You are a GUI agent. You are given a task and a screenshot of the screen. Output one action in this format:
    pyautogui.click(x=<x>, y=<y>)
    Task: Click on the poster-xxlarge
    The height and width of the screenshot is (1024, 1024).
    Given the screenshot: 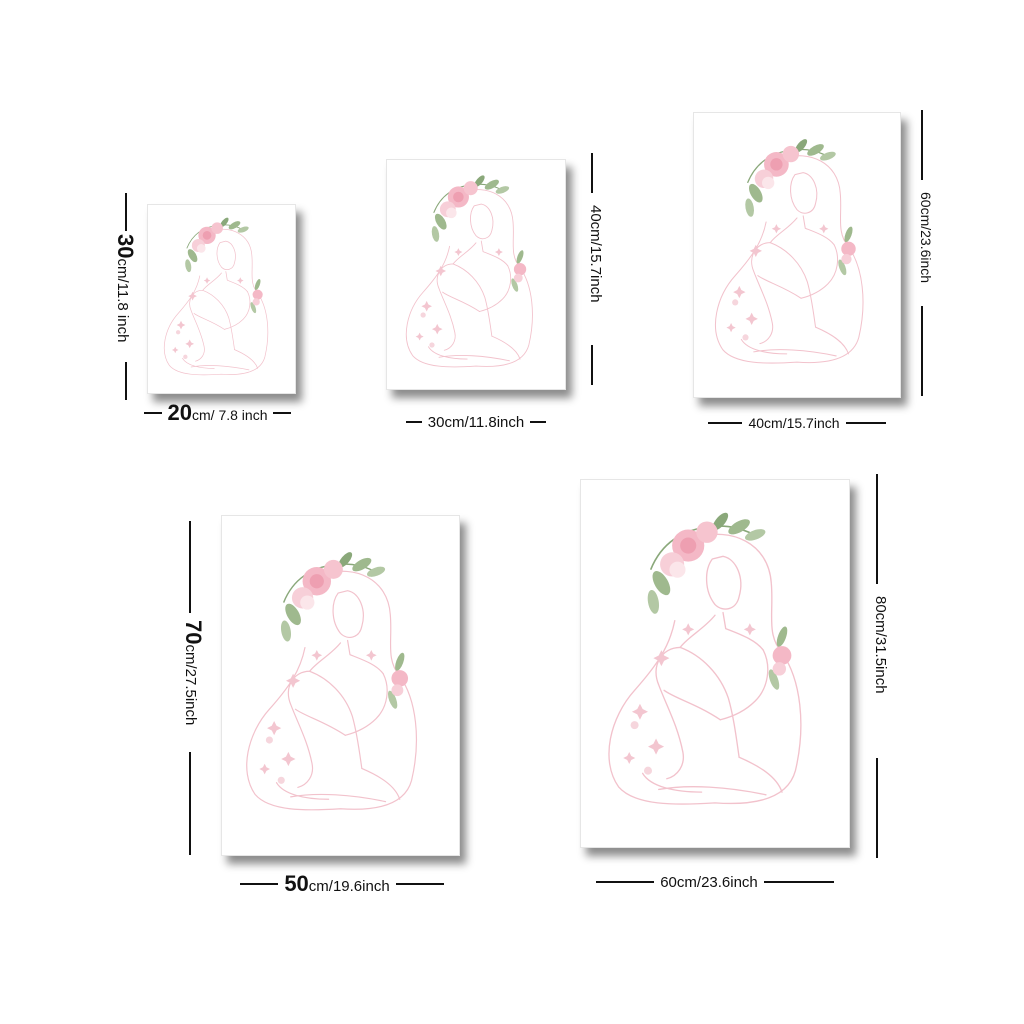 What is the action you would take?
    pyautogui.click(x=715, y=663)
    